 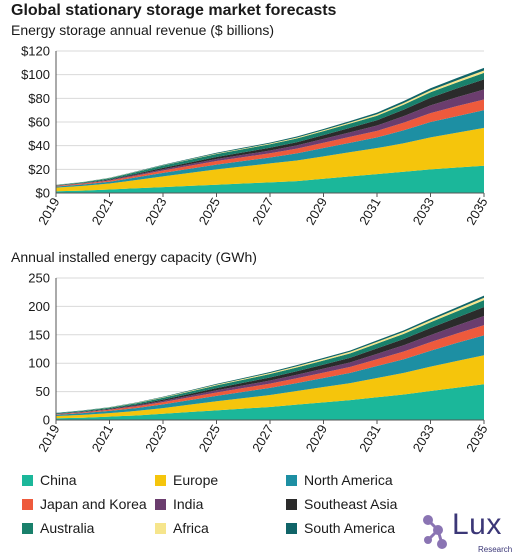 What do you see at coordinates (209, 438) in the screenshot?
I see `capacity-x-tick-label: 2025` at bounding box center [209, 438].